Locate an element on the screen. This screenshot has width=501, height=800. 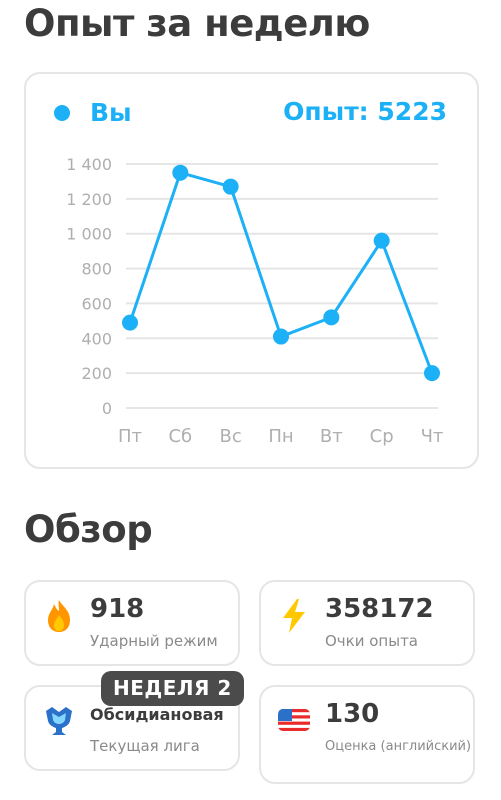
xp-total-value: 5223 is located at coordinates (412, 111).